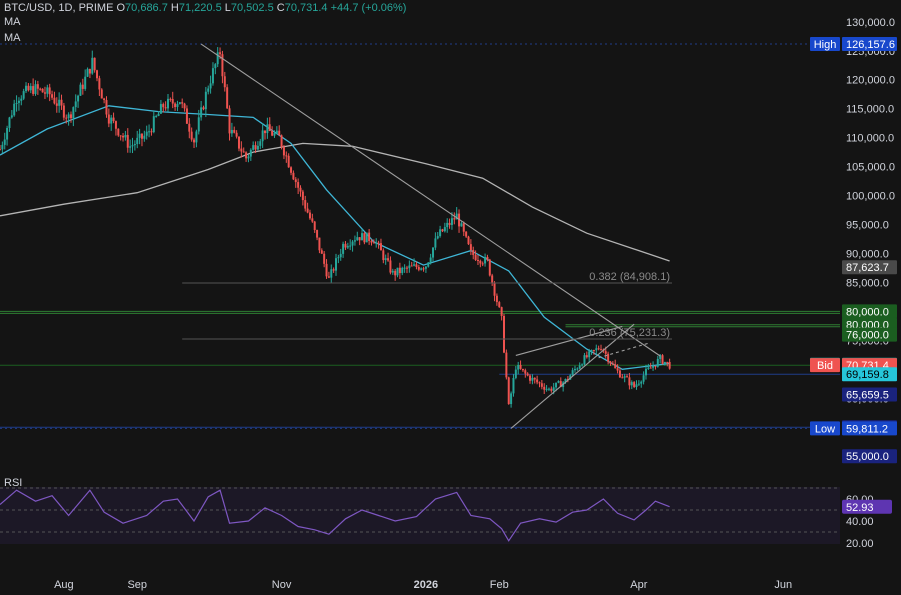 The height and width of the screenshot is (595, 901). Describe the element at coordinates (13, 483) in the screenshot. I see `rsi-indicator-label: RSI` at that location.